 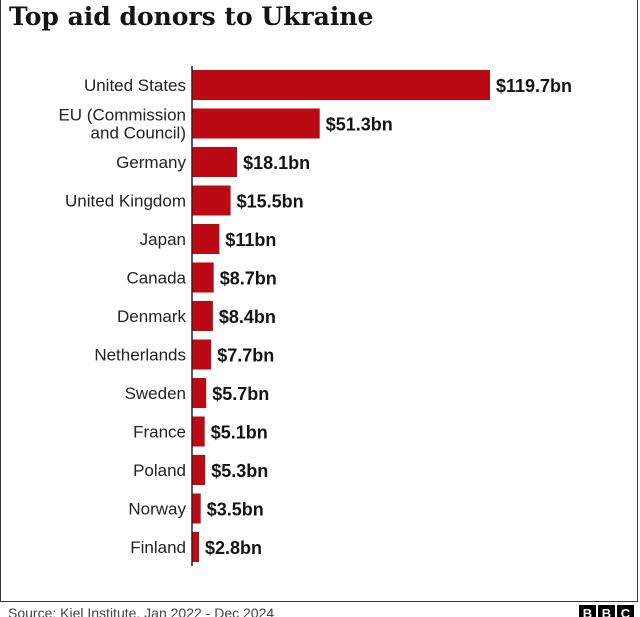 What do you see at coordinates (359, 125) in the screenshot?
I see `value-label: $51.3bn` at bounding box center [359, 125].